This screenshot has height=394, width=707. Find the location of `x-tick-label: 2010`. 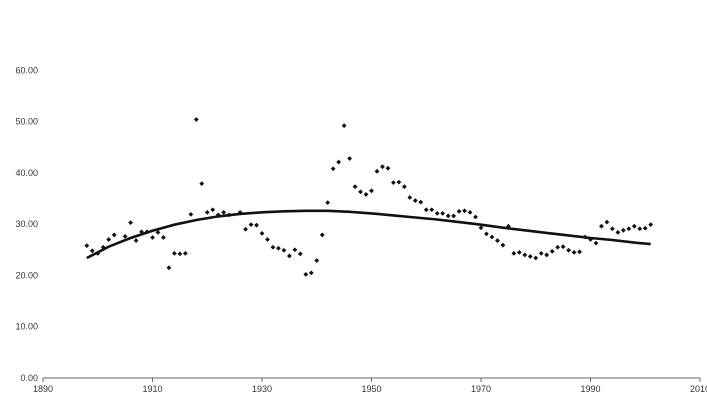

x-tick-label: 2010 is located at coordinates (698, 389).